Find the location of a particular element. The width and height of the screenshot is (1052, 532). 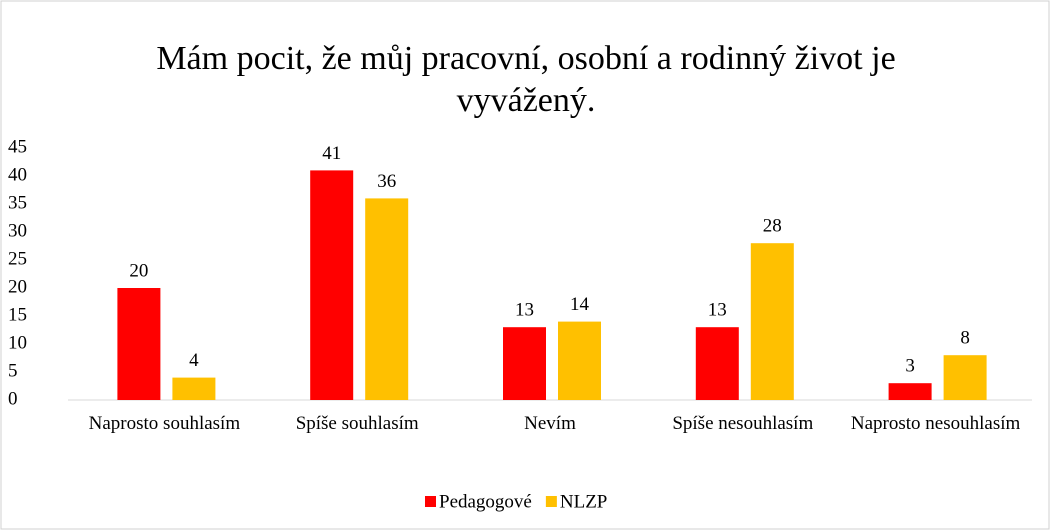

y-tick-label: 0 is located at coordinates (13, 398).